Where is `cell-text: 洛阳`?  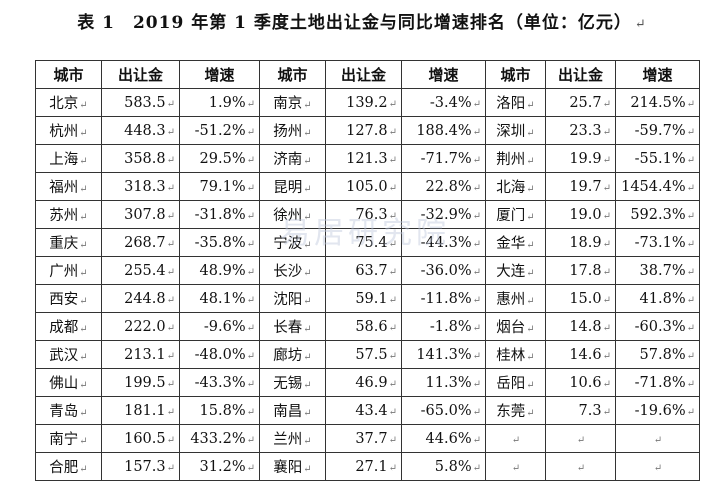 cell-text: 洛阳 is located at coordinates (511, 104).